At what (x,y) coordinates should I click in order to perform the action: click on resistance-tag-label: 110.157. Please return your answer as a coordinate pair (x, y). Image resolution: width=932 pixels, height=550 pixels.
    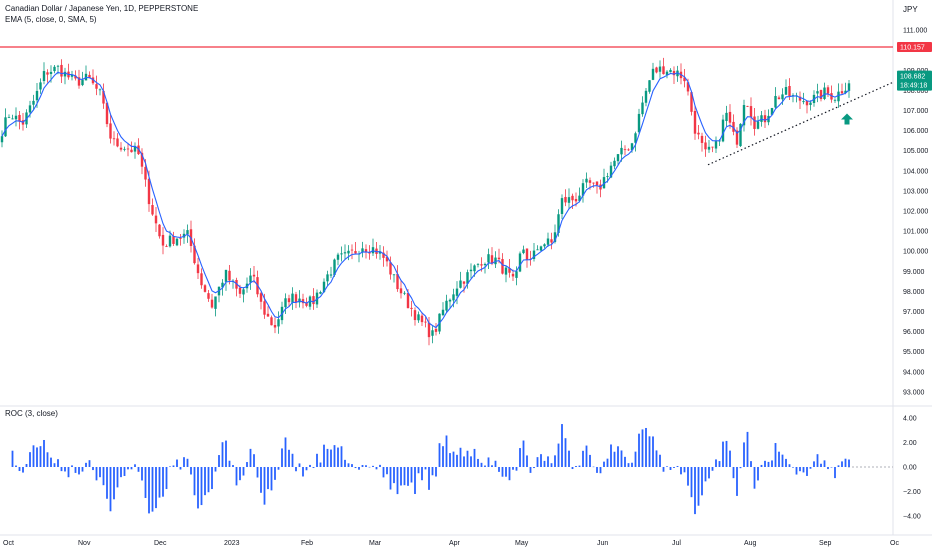
    Looking at the image, I should click on (912, 47).